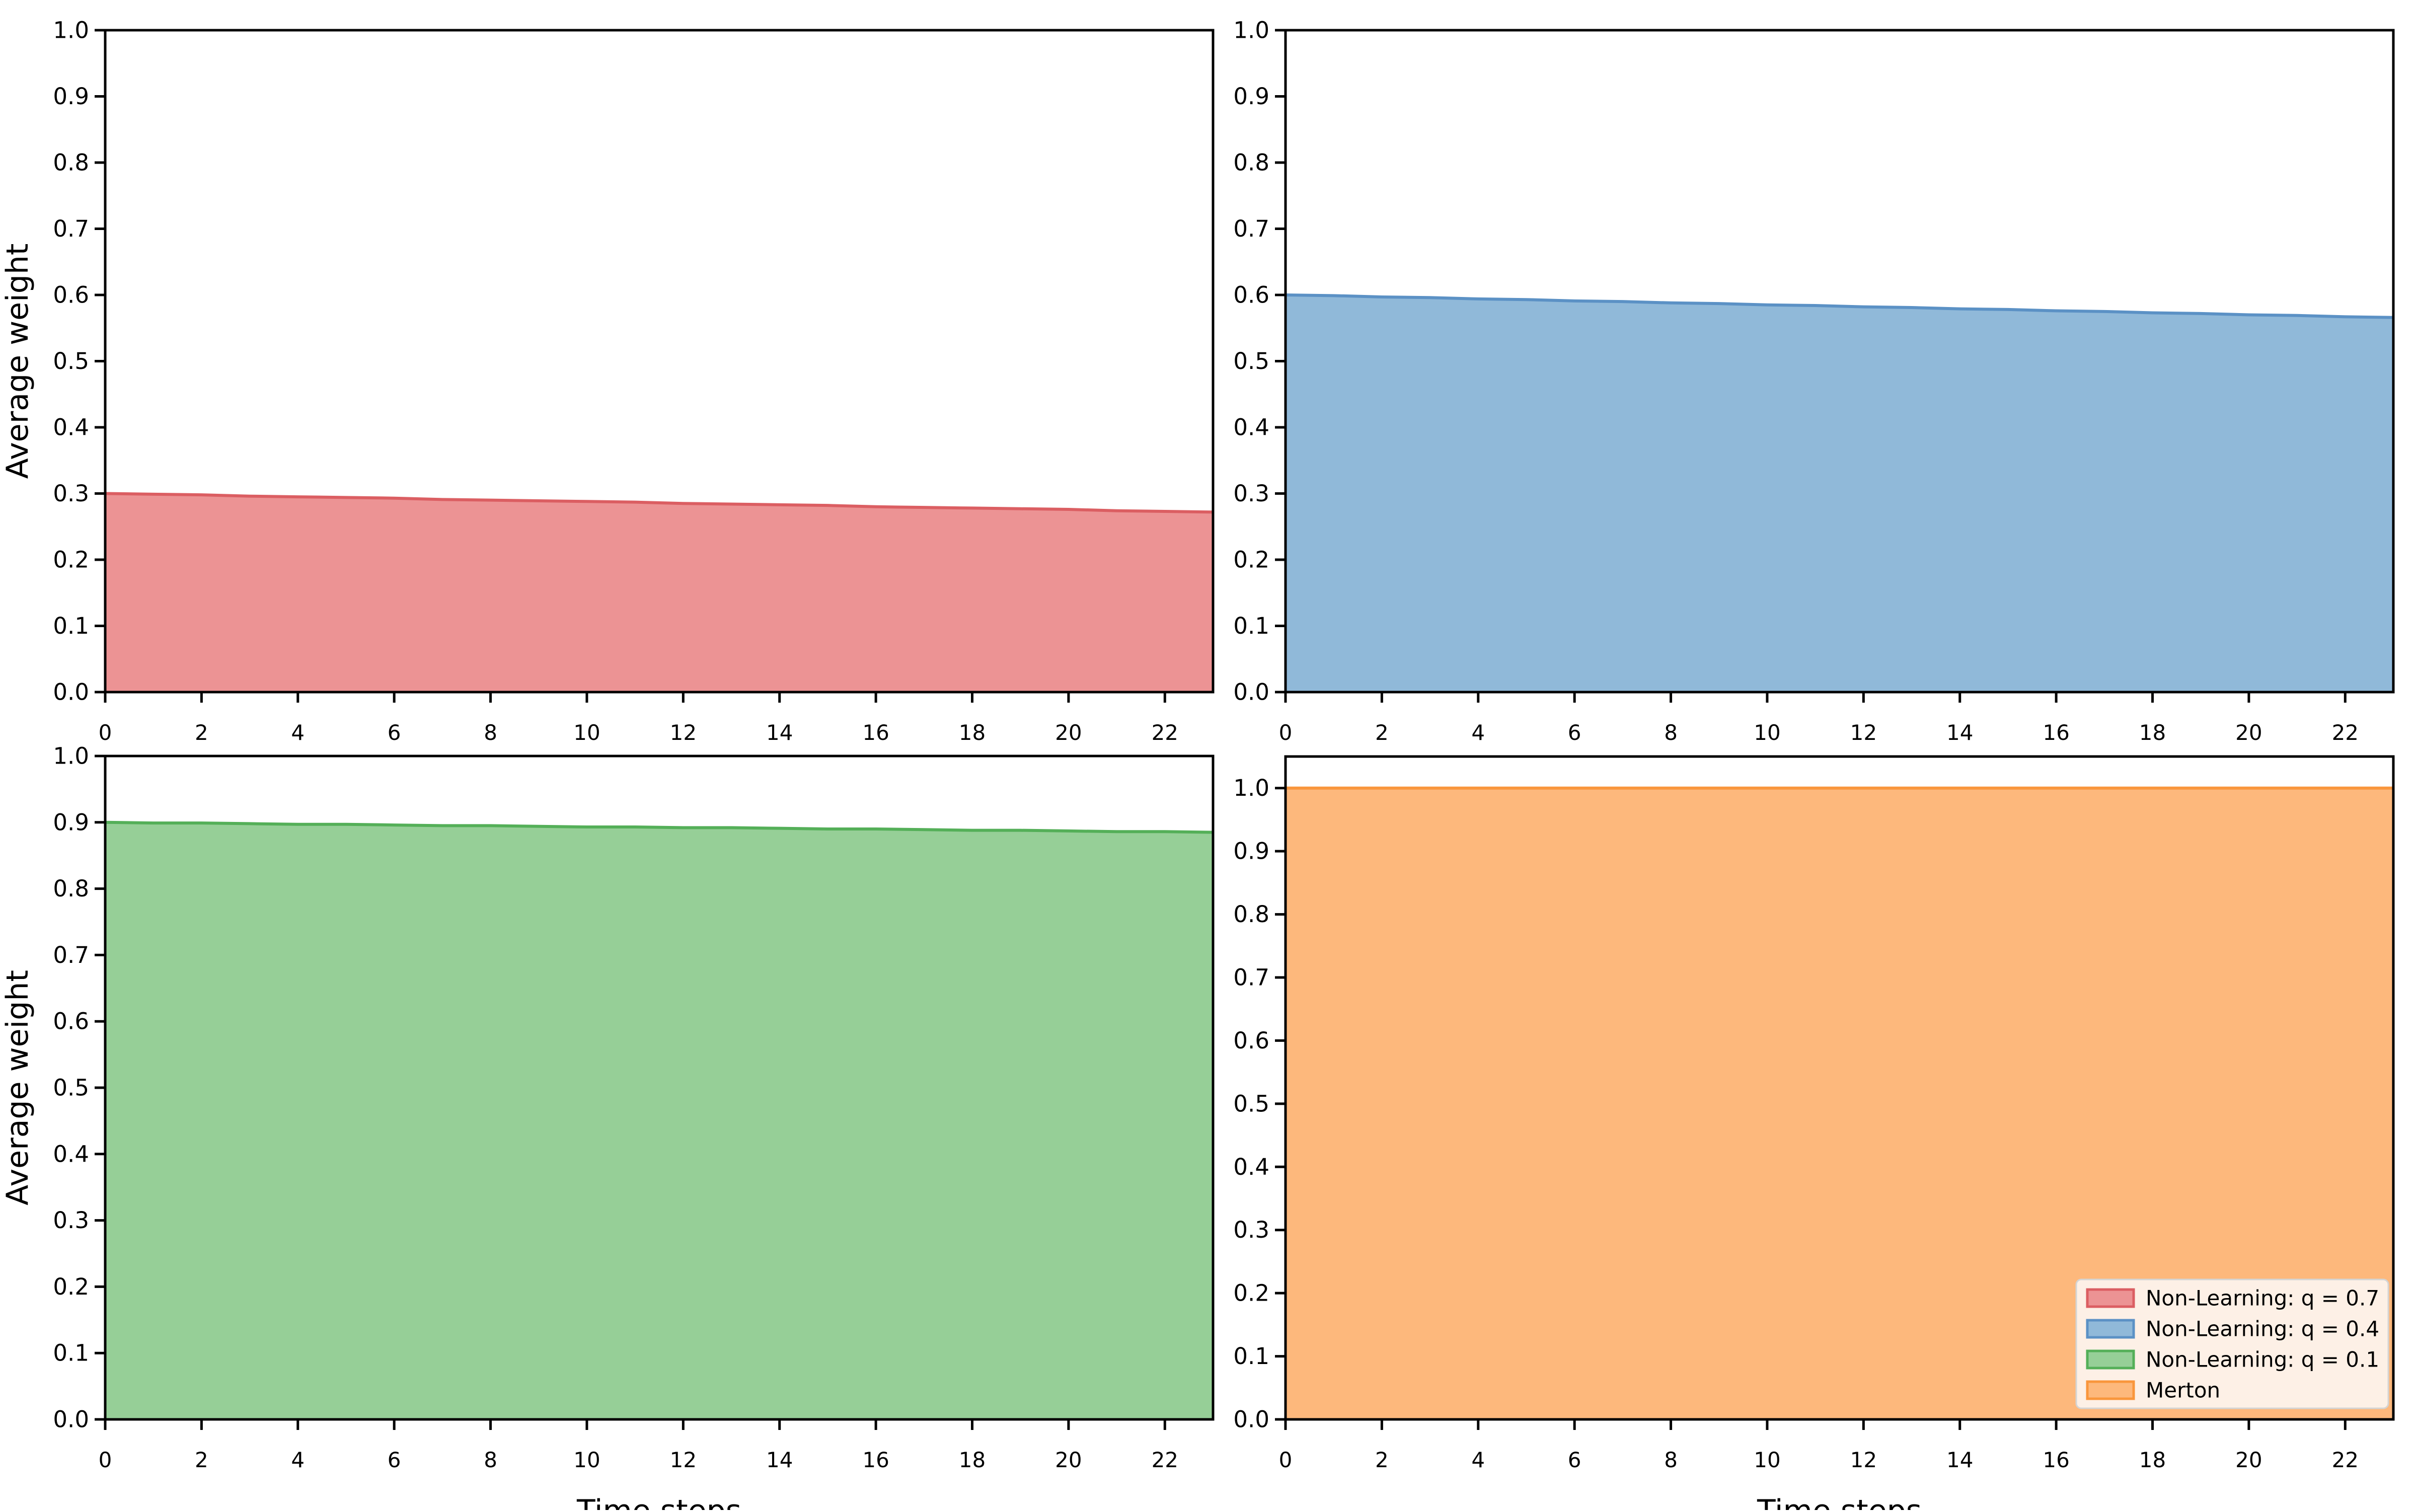  Describe the element at coordinates (2262, 1329) in the screenshot. I see `legend-label: Non-Learning: q = 0.4` at that location.